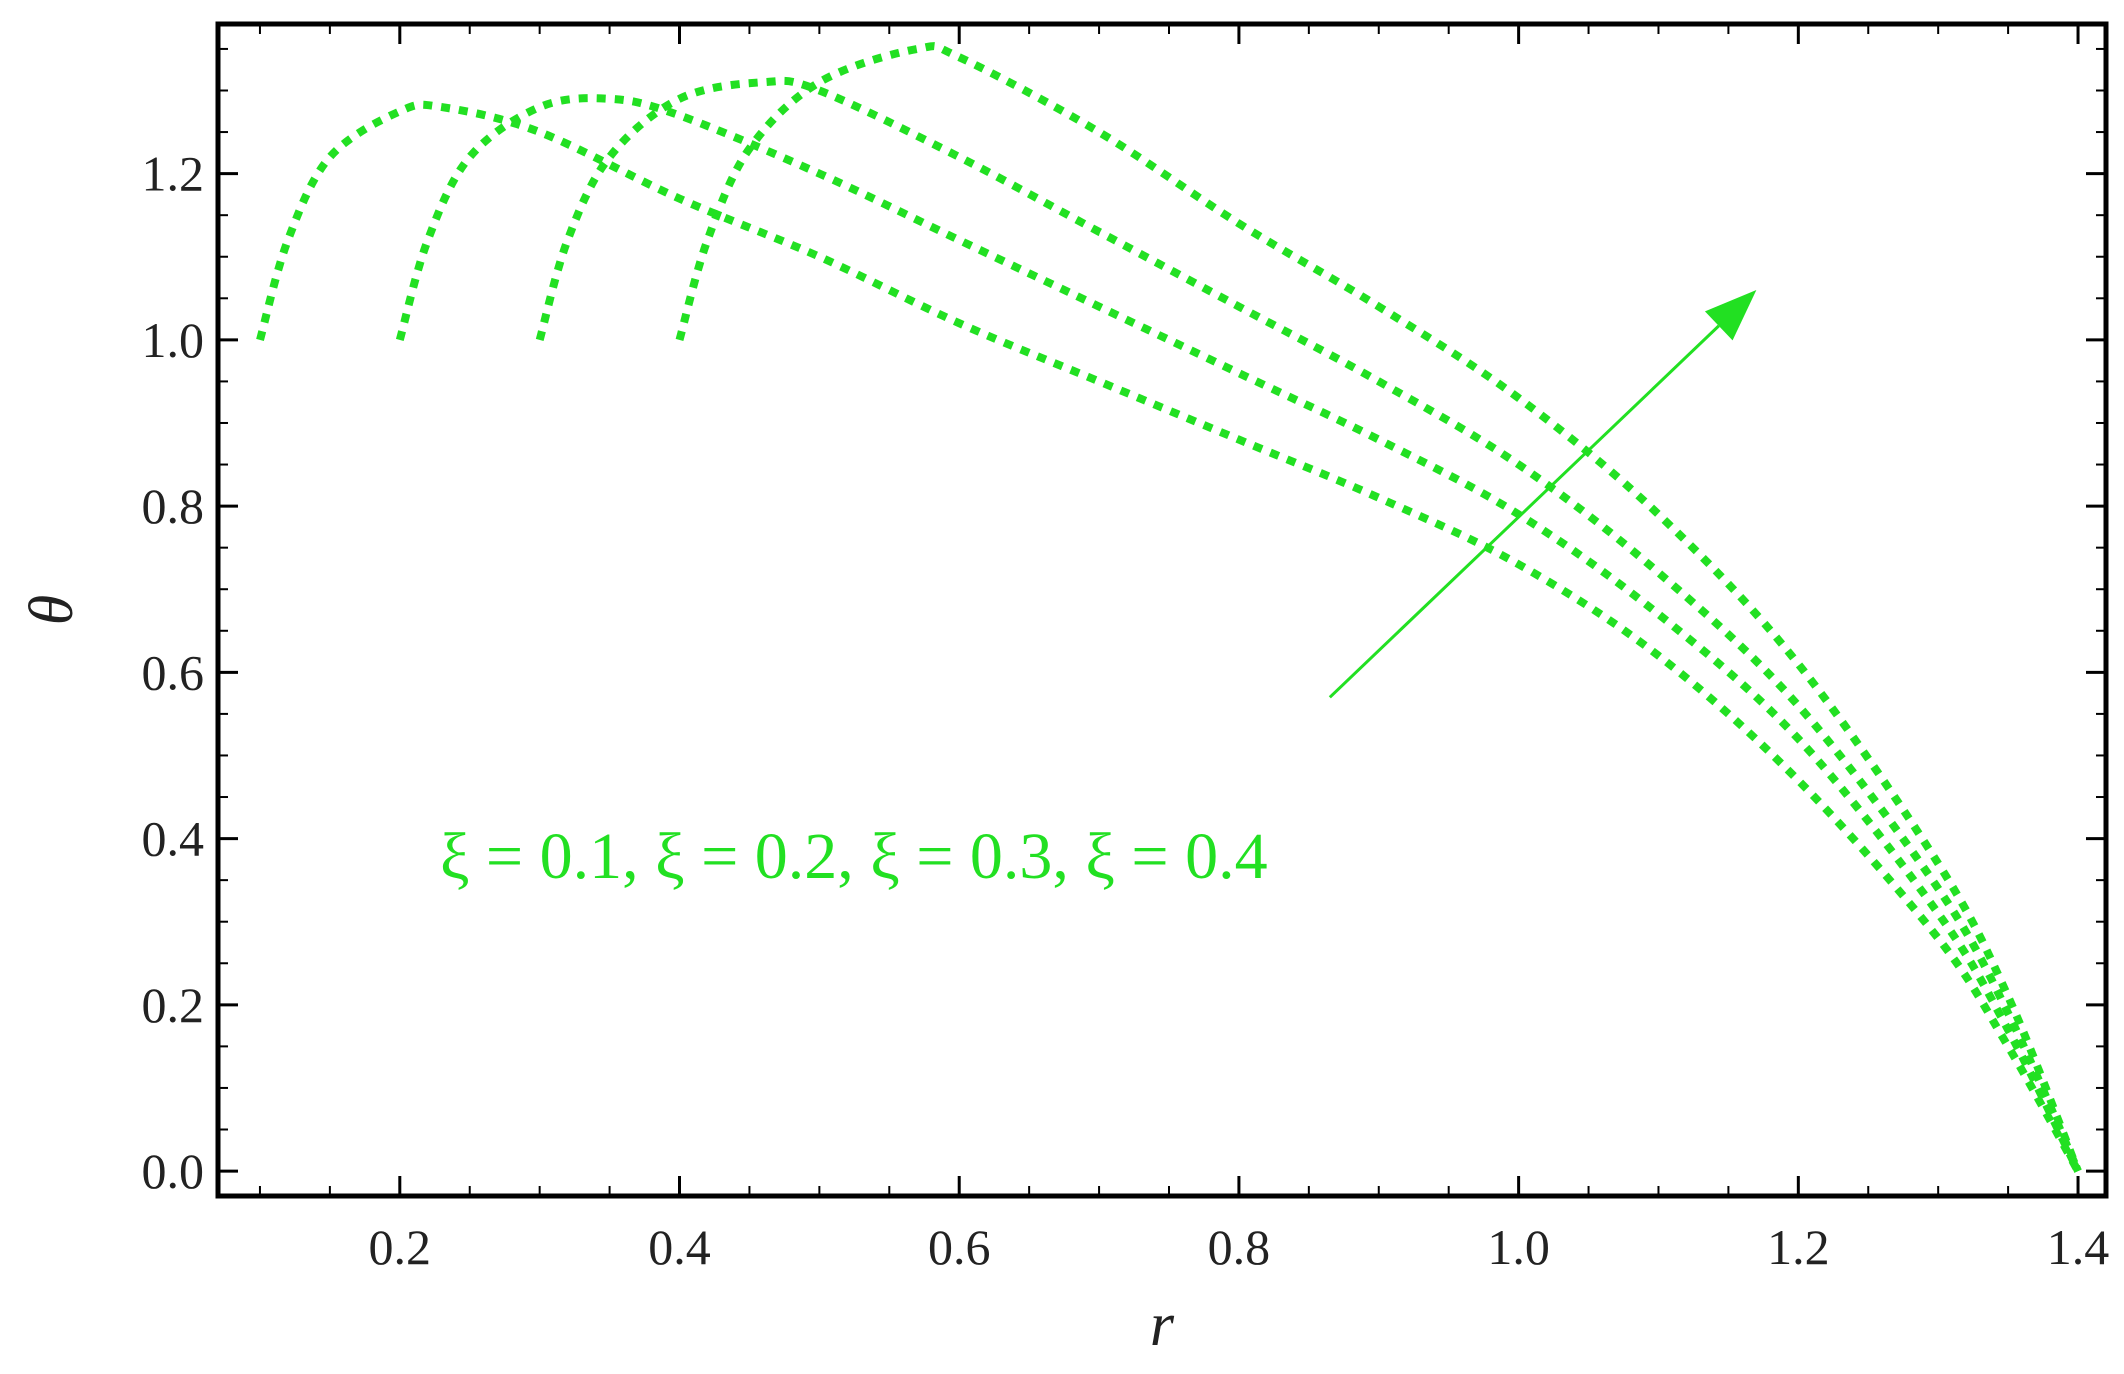 The image size is (2124, 1374). I want to click on x-tick-label: 1.0, so click(1518, 1247).